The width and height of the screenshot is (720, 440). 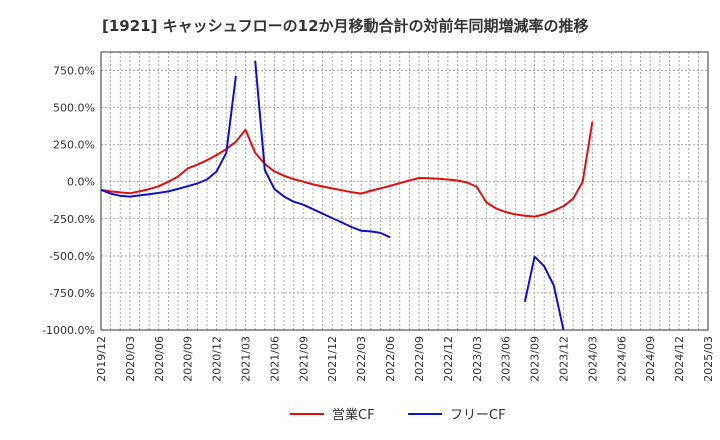 What do you see at coordinates (361, 359) in the screenshot?
I see `x-tick-label: 2022/03` at bounding box center [361, 359].